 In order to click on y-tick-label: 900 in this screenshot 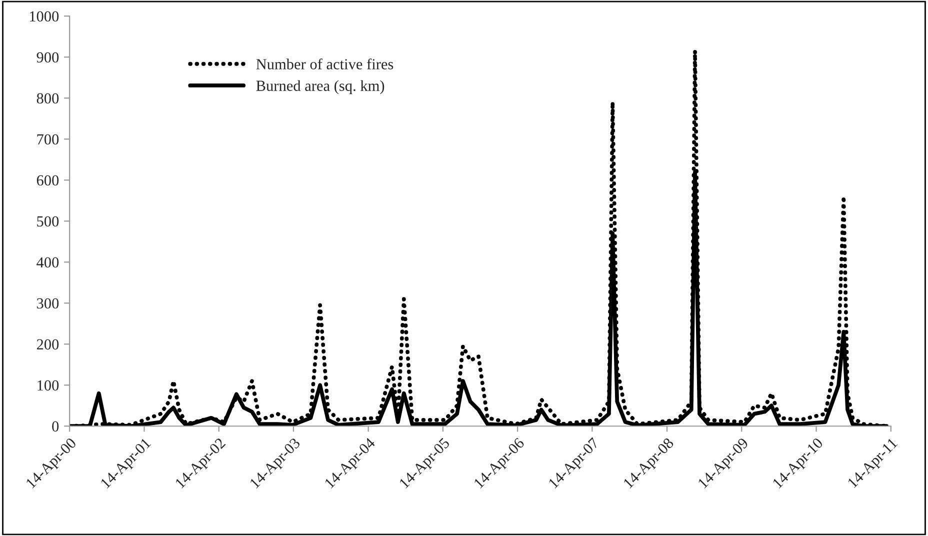, I will do `click(47, 57)`.